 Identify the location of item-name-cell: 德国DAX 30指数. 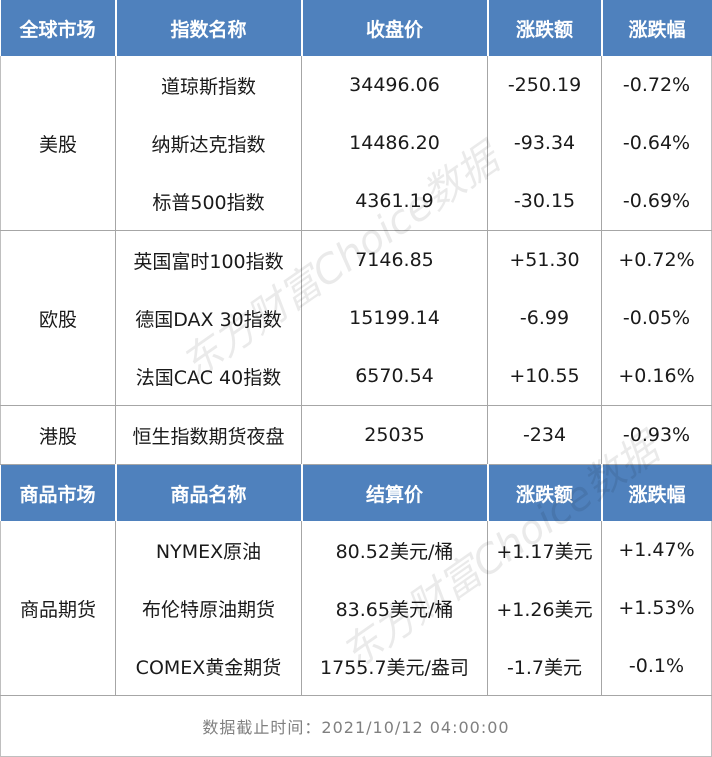
(208, 318).